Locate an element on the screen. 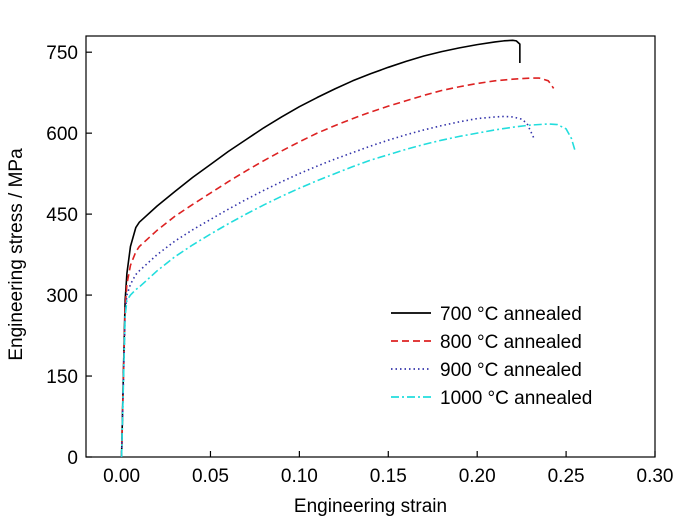 The width and height of the screenshot is (700, 524). y-axis-ticks: 0 150 300 450 600 750 is located at coordinates (69, 256).